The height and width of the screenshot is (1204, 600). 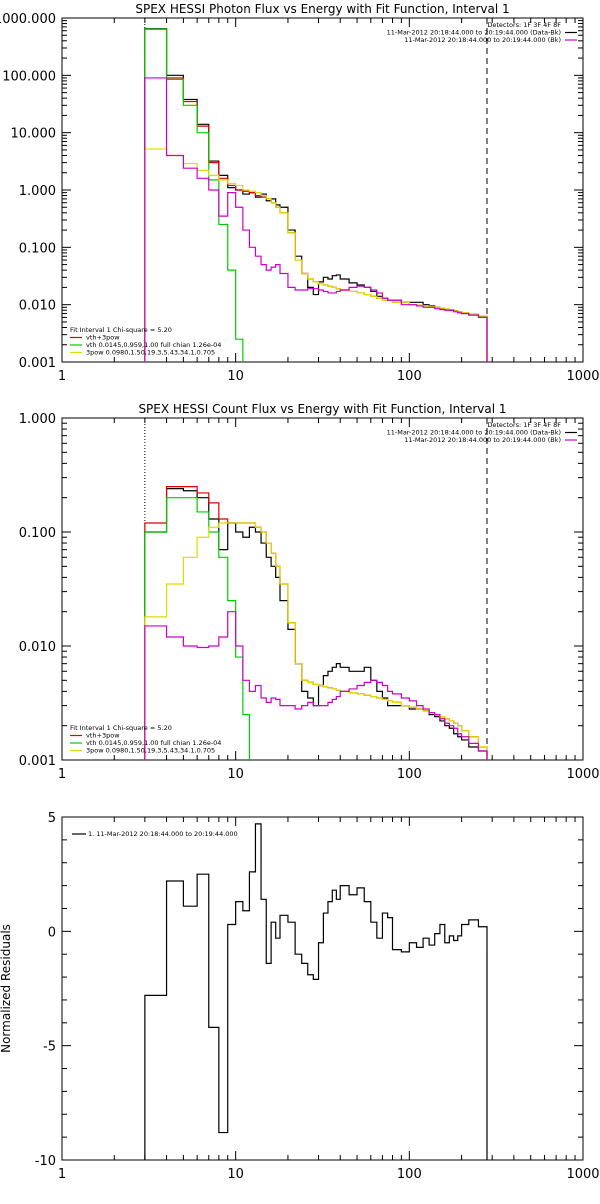 I want to click on chart1-xtick-label: 1, so click(x=62, y=376).